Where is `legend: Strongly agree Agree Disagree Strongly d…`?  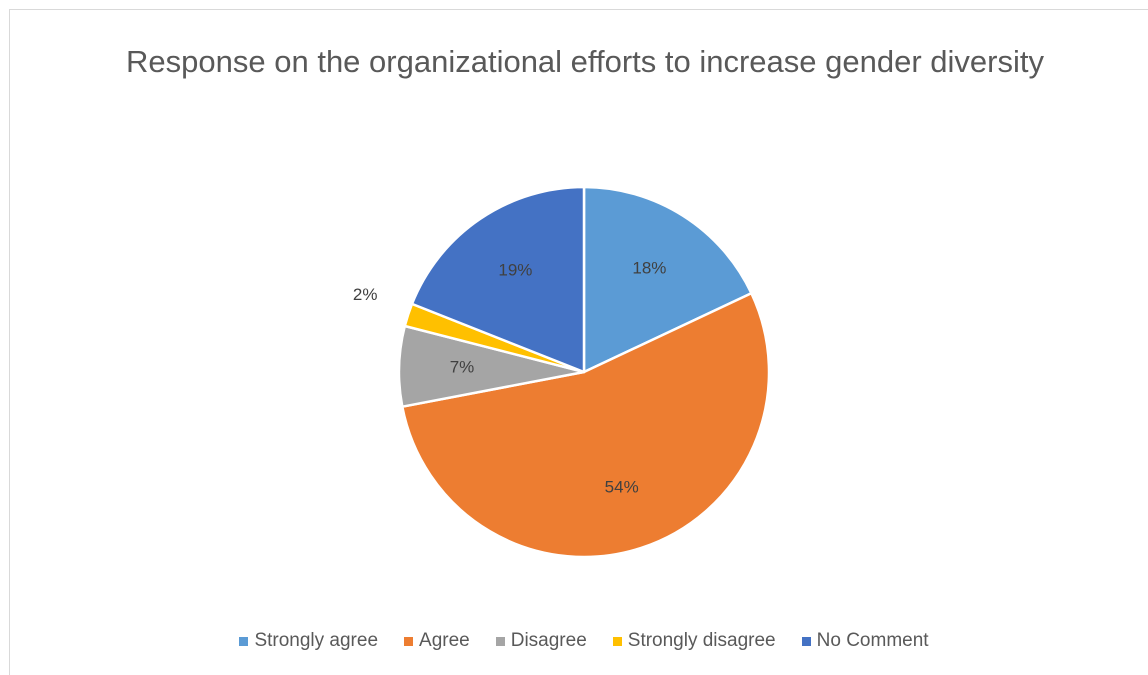
legend: Strongly agree Agree Disagree Strongly d… is located at coordinates (574, 641).